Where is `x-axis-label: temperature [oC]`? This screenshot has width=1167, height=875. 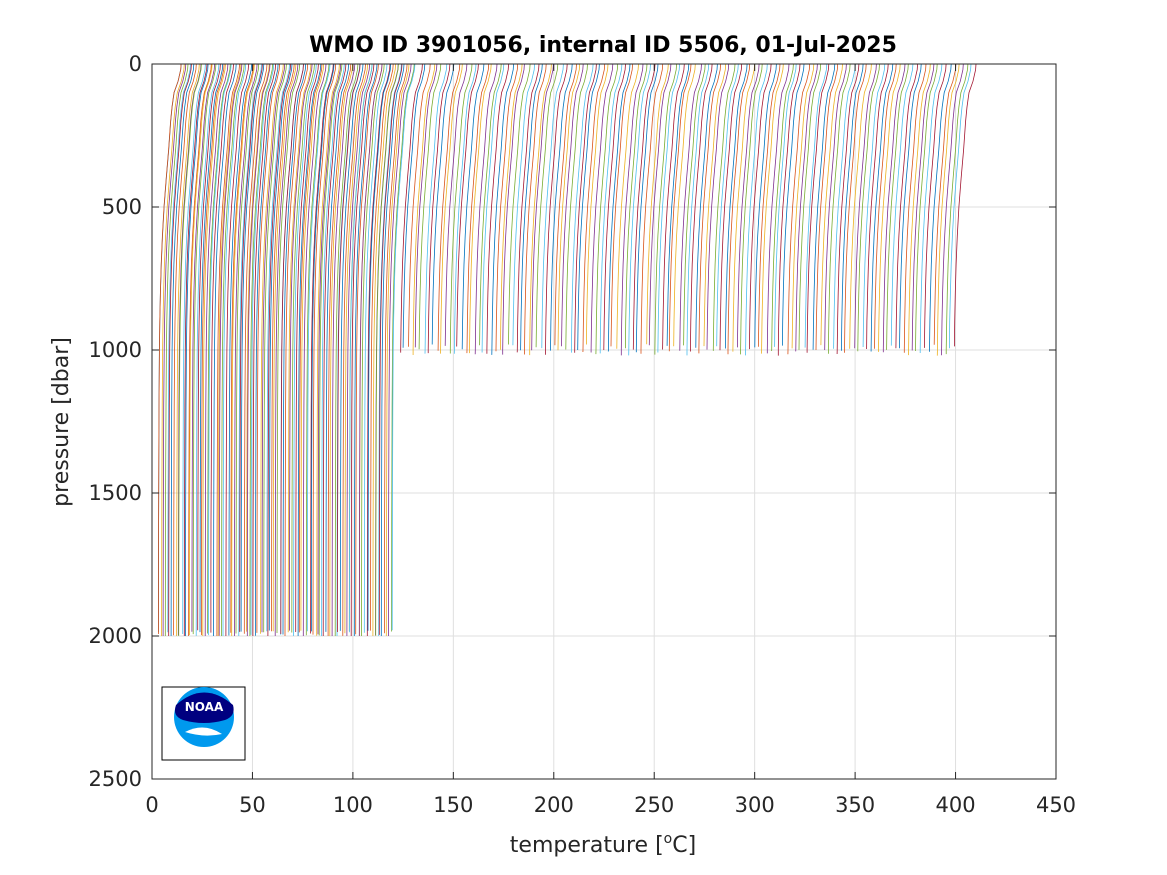
x-axis-label: temperature [oC] is located at coordinates (603, 844).